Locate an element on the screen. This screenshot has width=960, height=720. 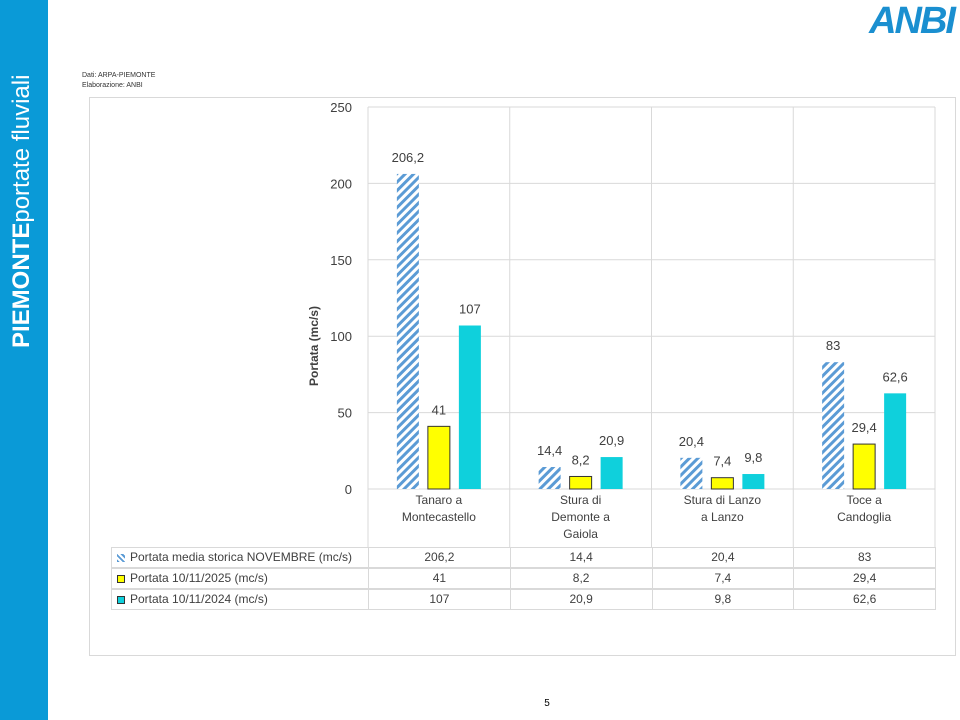
x-tick-label: Stura di Demonte a Gaiola is located at coordinates (580, 517).